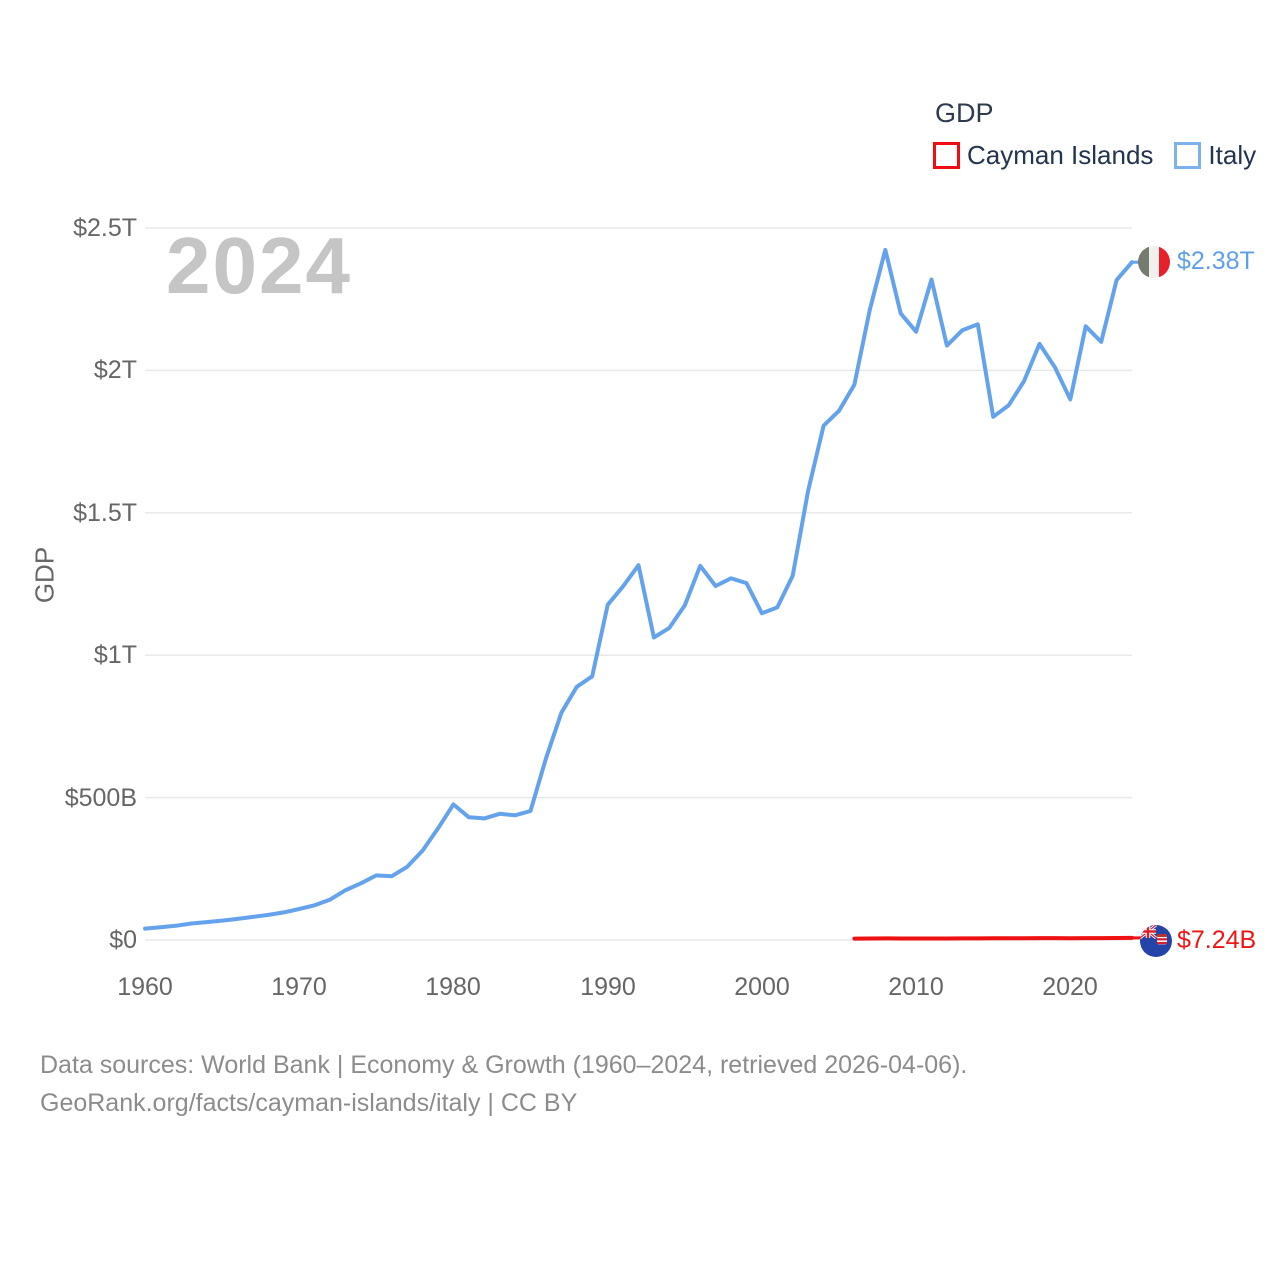  Describe the element at coordinates (964, 113) in the screenshot. I see `legend-title: GDP` at that location.